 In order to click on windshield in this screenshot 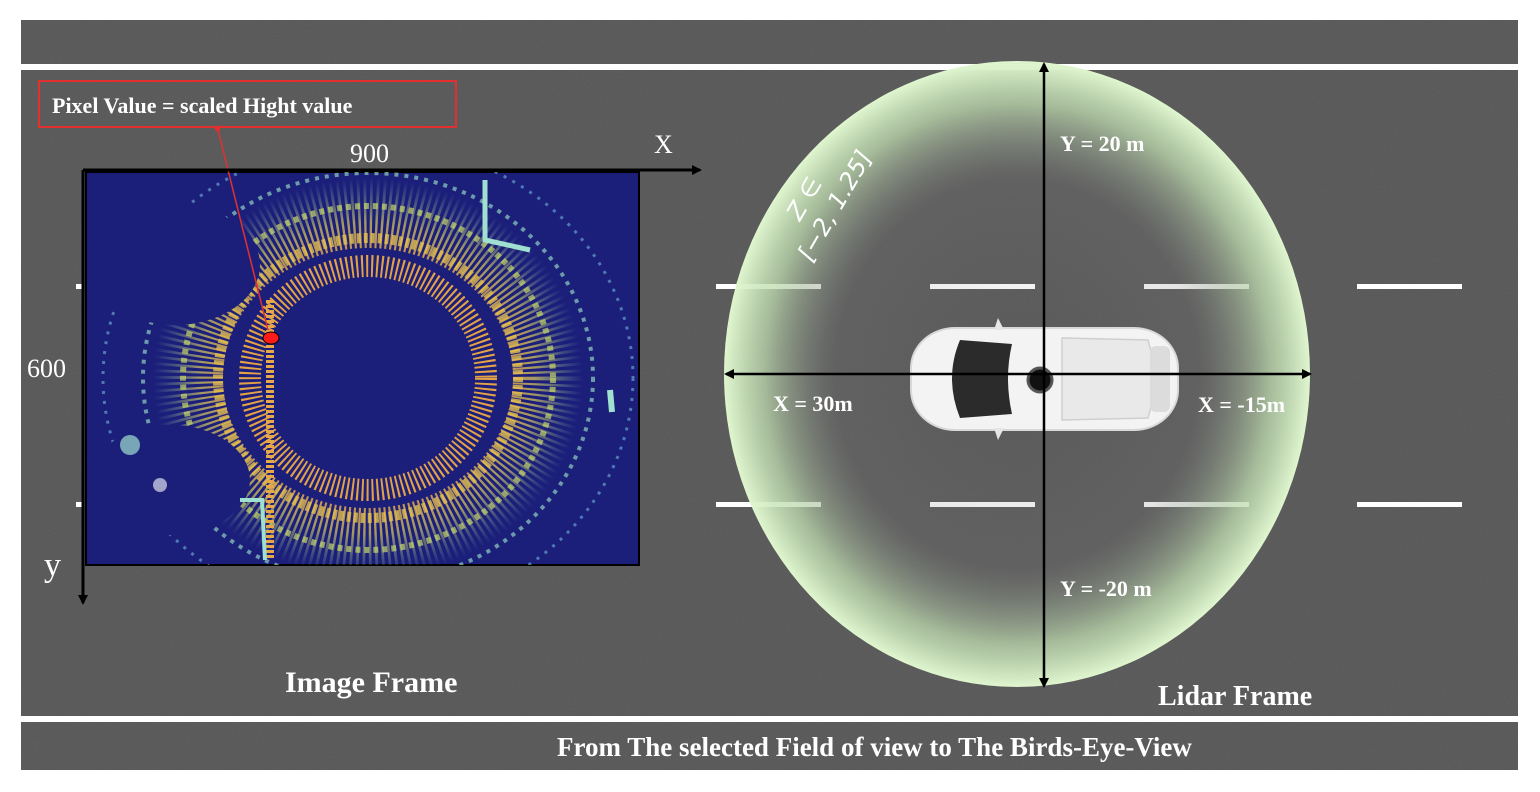, I will do `click(982, 379)`.